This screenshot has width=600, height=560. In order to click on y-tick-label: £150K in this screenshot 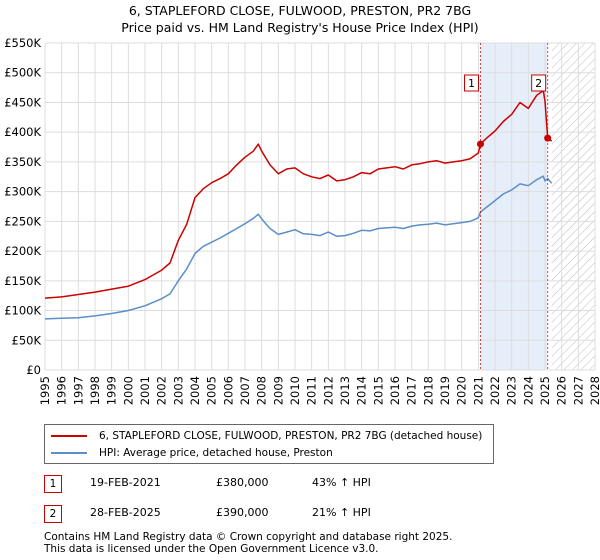, I will do `click(22, 281)`.